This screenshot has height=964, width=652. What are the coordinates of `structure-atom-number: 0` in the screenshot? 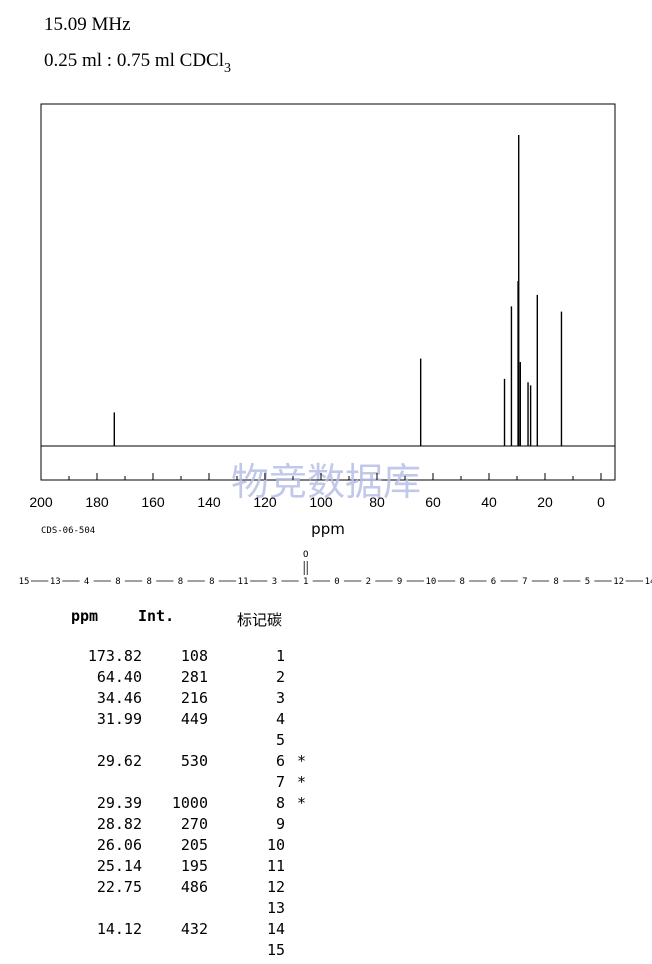 It's located at (336, 582).